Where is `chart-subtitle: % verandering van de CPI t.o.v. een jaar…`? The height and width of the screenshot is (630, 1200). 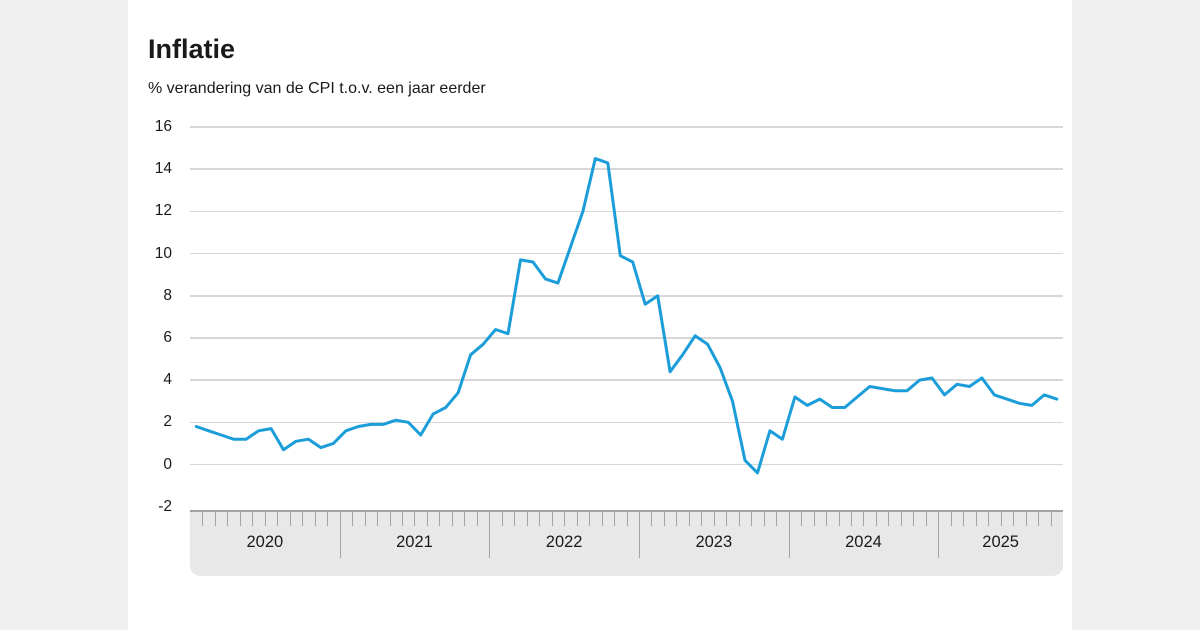 chart-subtitle: % verandering van de CPI t.o.v. een jaar… is located at coordinates (317, 88).